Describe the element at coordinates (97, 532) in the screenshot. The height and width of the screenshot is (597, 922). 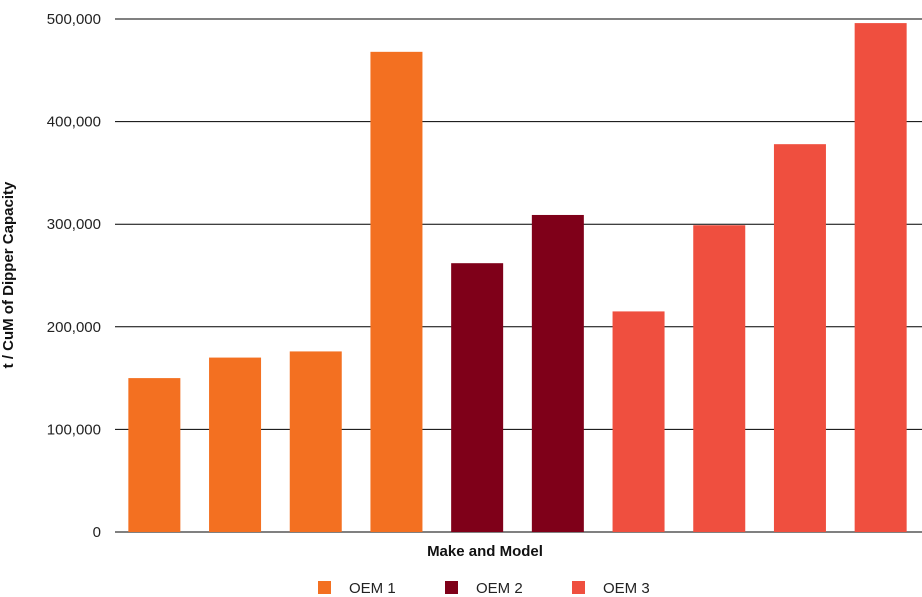
I see `y-tick-label: 0` at that location.